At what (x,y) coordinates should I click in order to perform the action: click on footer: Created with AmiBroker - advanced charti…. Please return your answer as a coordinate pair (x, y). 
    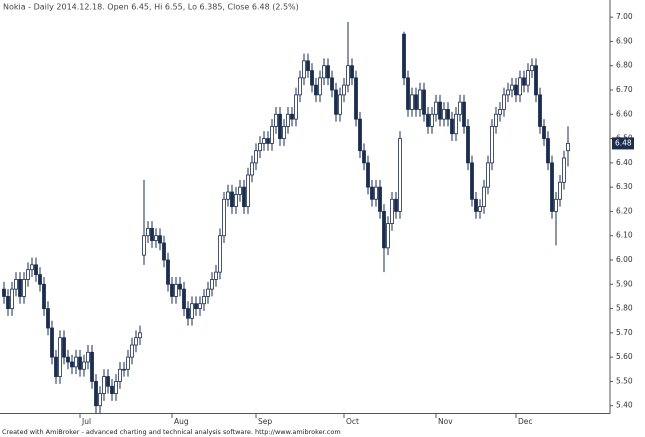
    Looking at the image, I should click on (171, 432).